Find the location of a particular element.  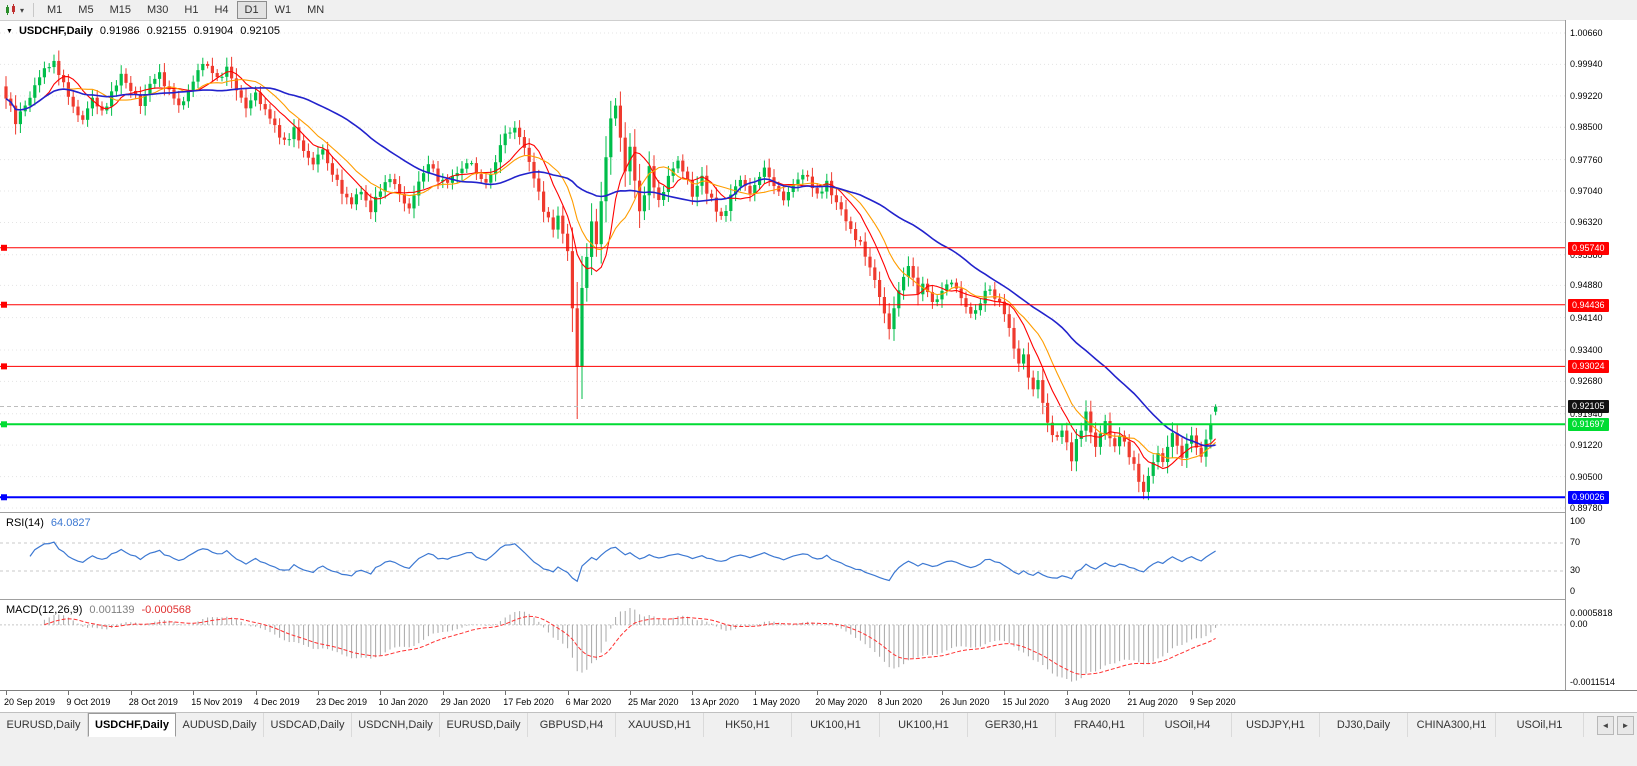

date-label: 13 Apr 2020 is located at coordinates (714, 702).